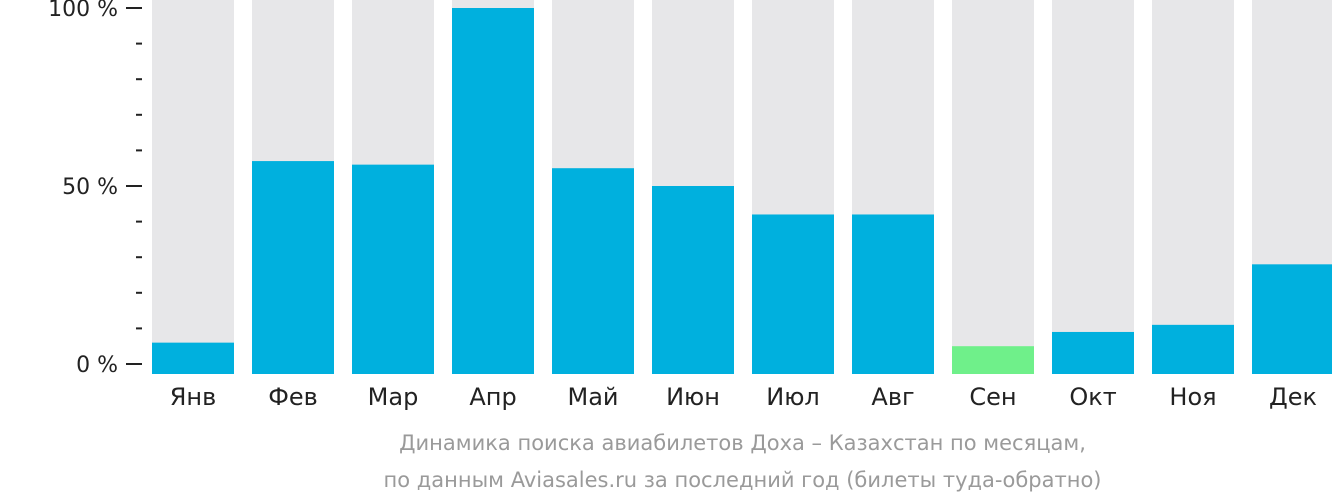  I want to click on x-axis-labels: Янв Фев Мар Апр Май Июн Июл Авг Сен Окт Ноя Дек, so click(743, 397).